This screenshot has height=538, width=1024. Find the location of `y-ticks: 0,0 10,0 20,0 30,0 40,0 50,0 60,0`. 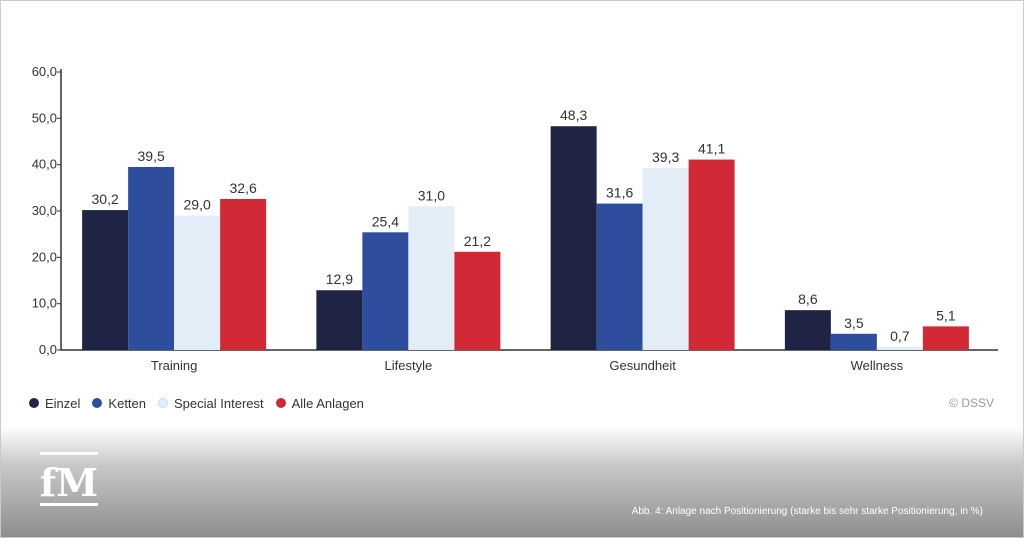

y-ticks: 0,0 10,0 20,0 30,0 40,0 50,0 60,0 is located at coordinates (46, 210).